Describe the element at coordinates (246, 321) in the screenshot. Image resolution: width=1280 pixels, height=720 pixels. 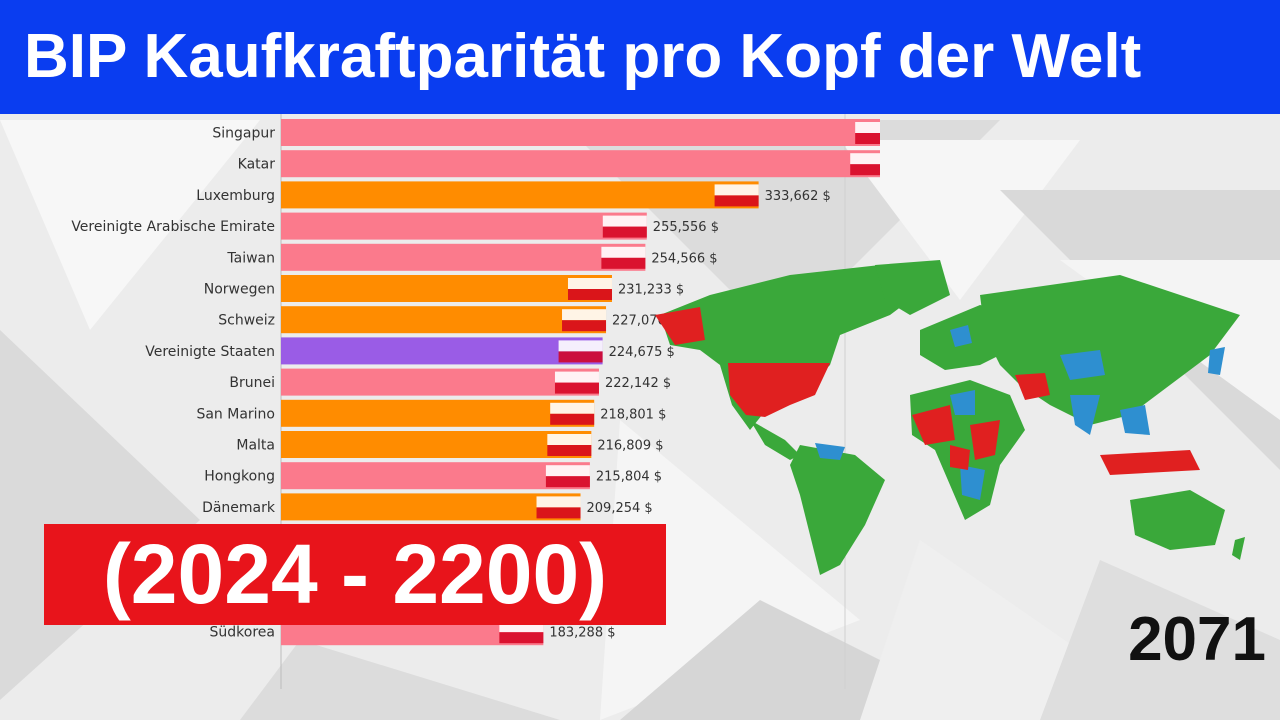
I see `category-label: Schweiz` at that location.